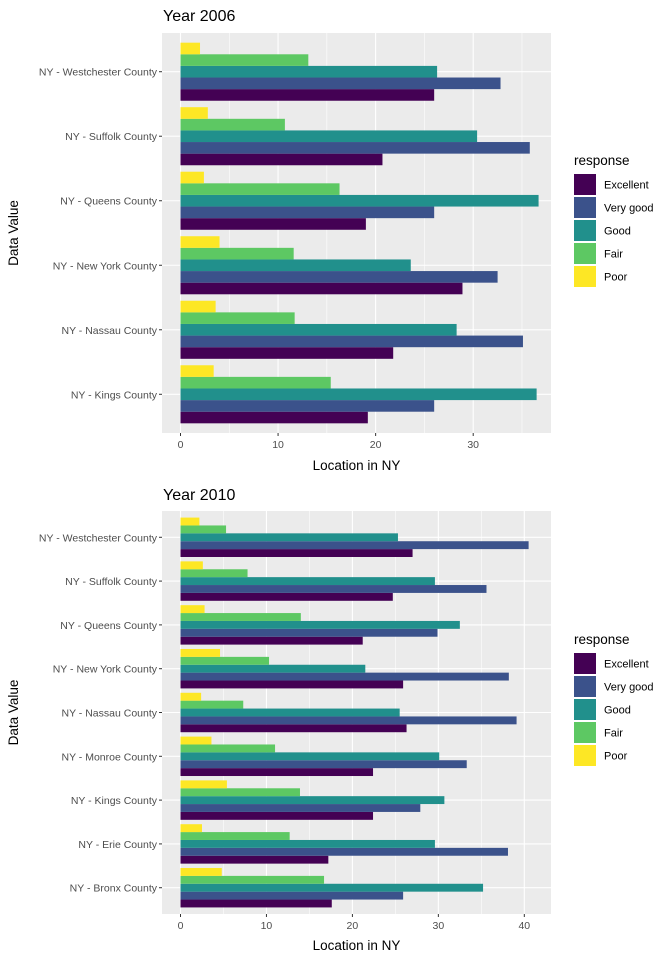  Describe the element at coordinates (353, 926) in the screenshot. I see `x-tick-label: 20` at that location.